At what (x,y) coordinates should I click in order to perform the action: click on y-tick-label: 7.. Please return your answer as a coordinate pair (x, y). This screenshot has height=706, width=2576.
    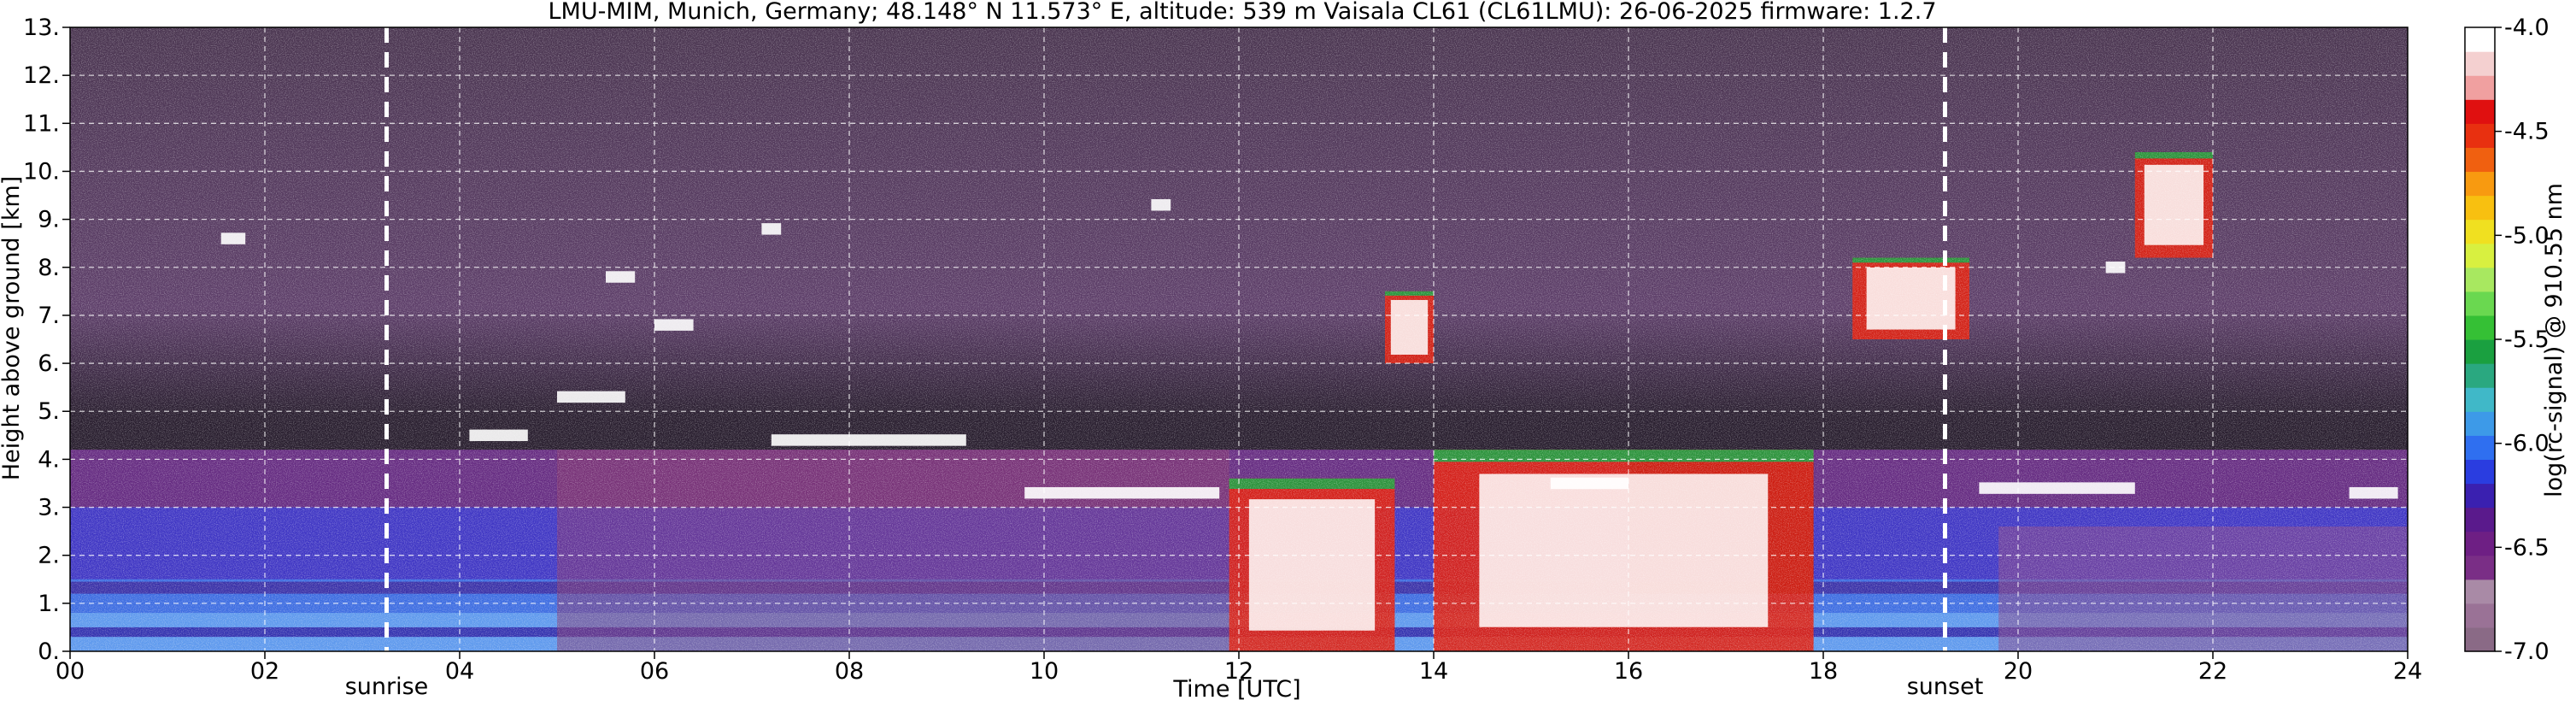
    Looking at the image, I should click on (49, 316).